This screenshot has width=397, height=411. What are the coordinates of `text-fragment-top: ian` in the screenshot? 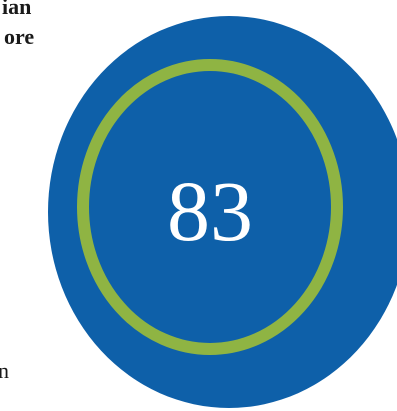 It's located at (17, 9).